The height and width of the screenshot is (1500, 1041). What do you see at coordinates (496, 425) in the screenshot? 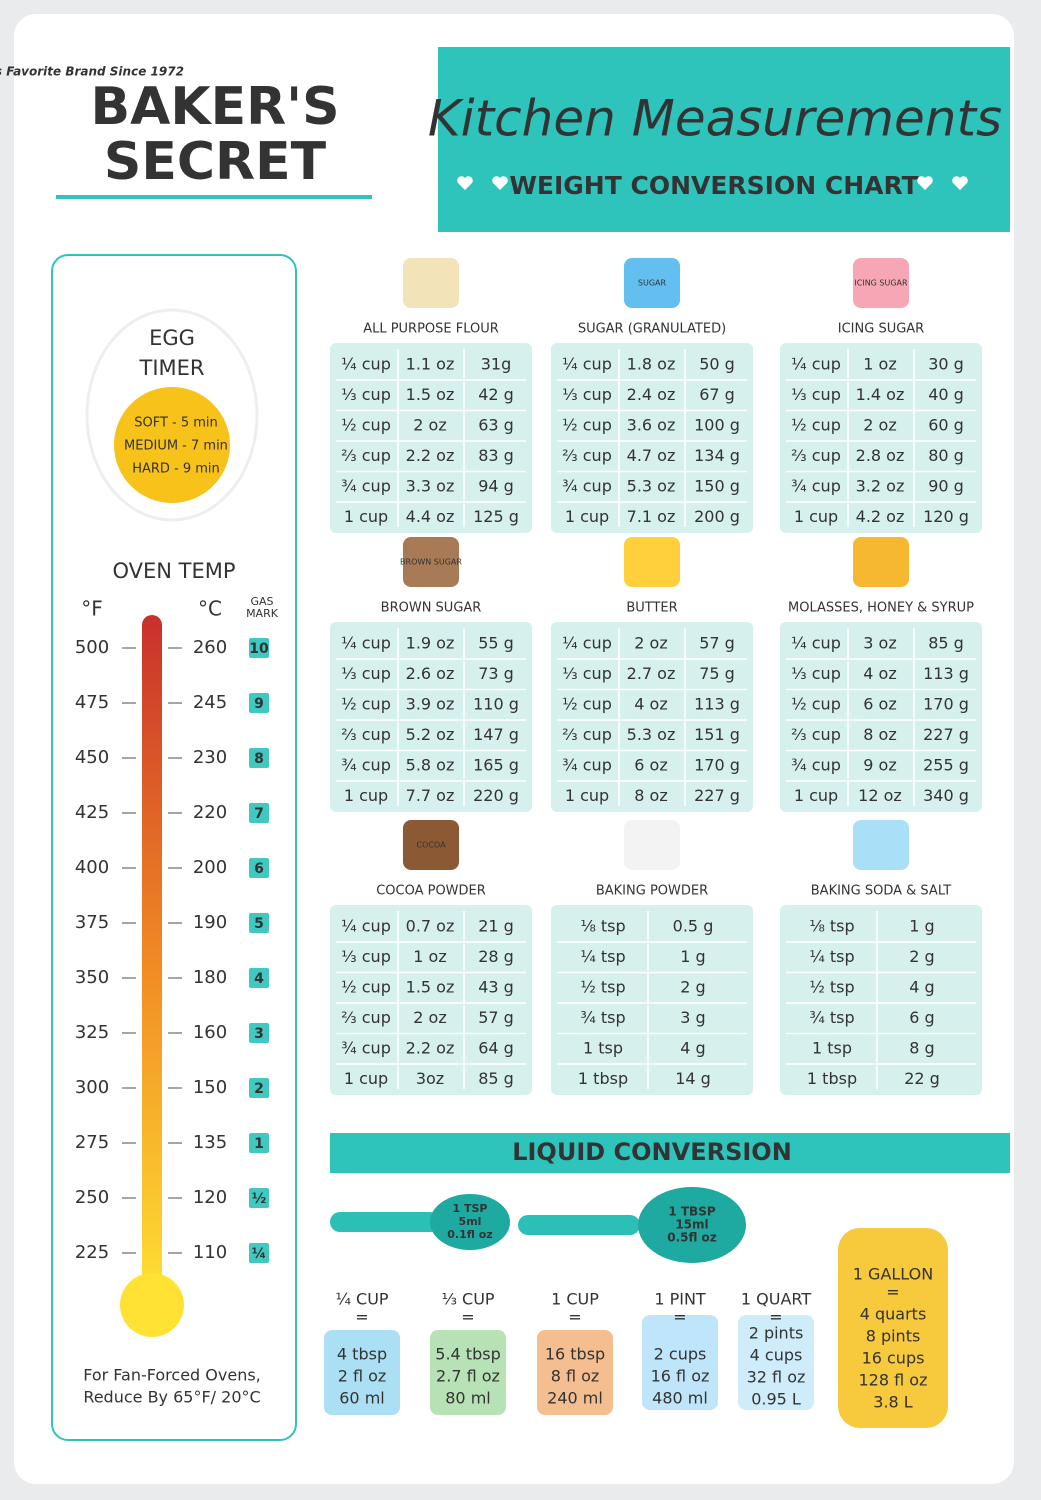
I see `table-cell: 63 g` at bounding box center [496, 425].